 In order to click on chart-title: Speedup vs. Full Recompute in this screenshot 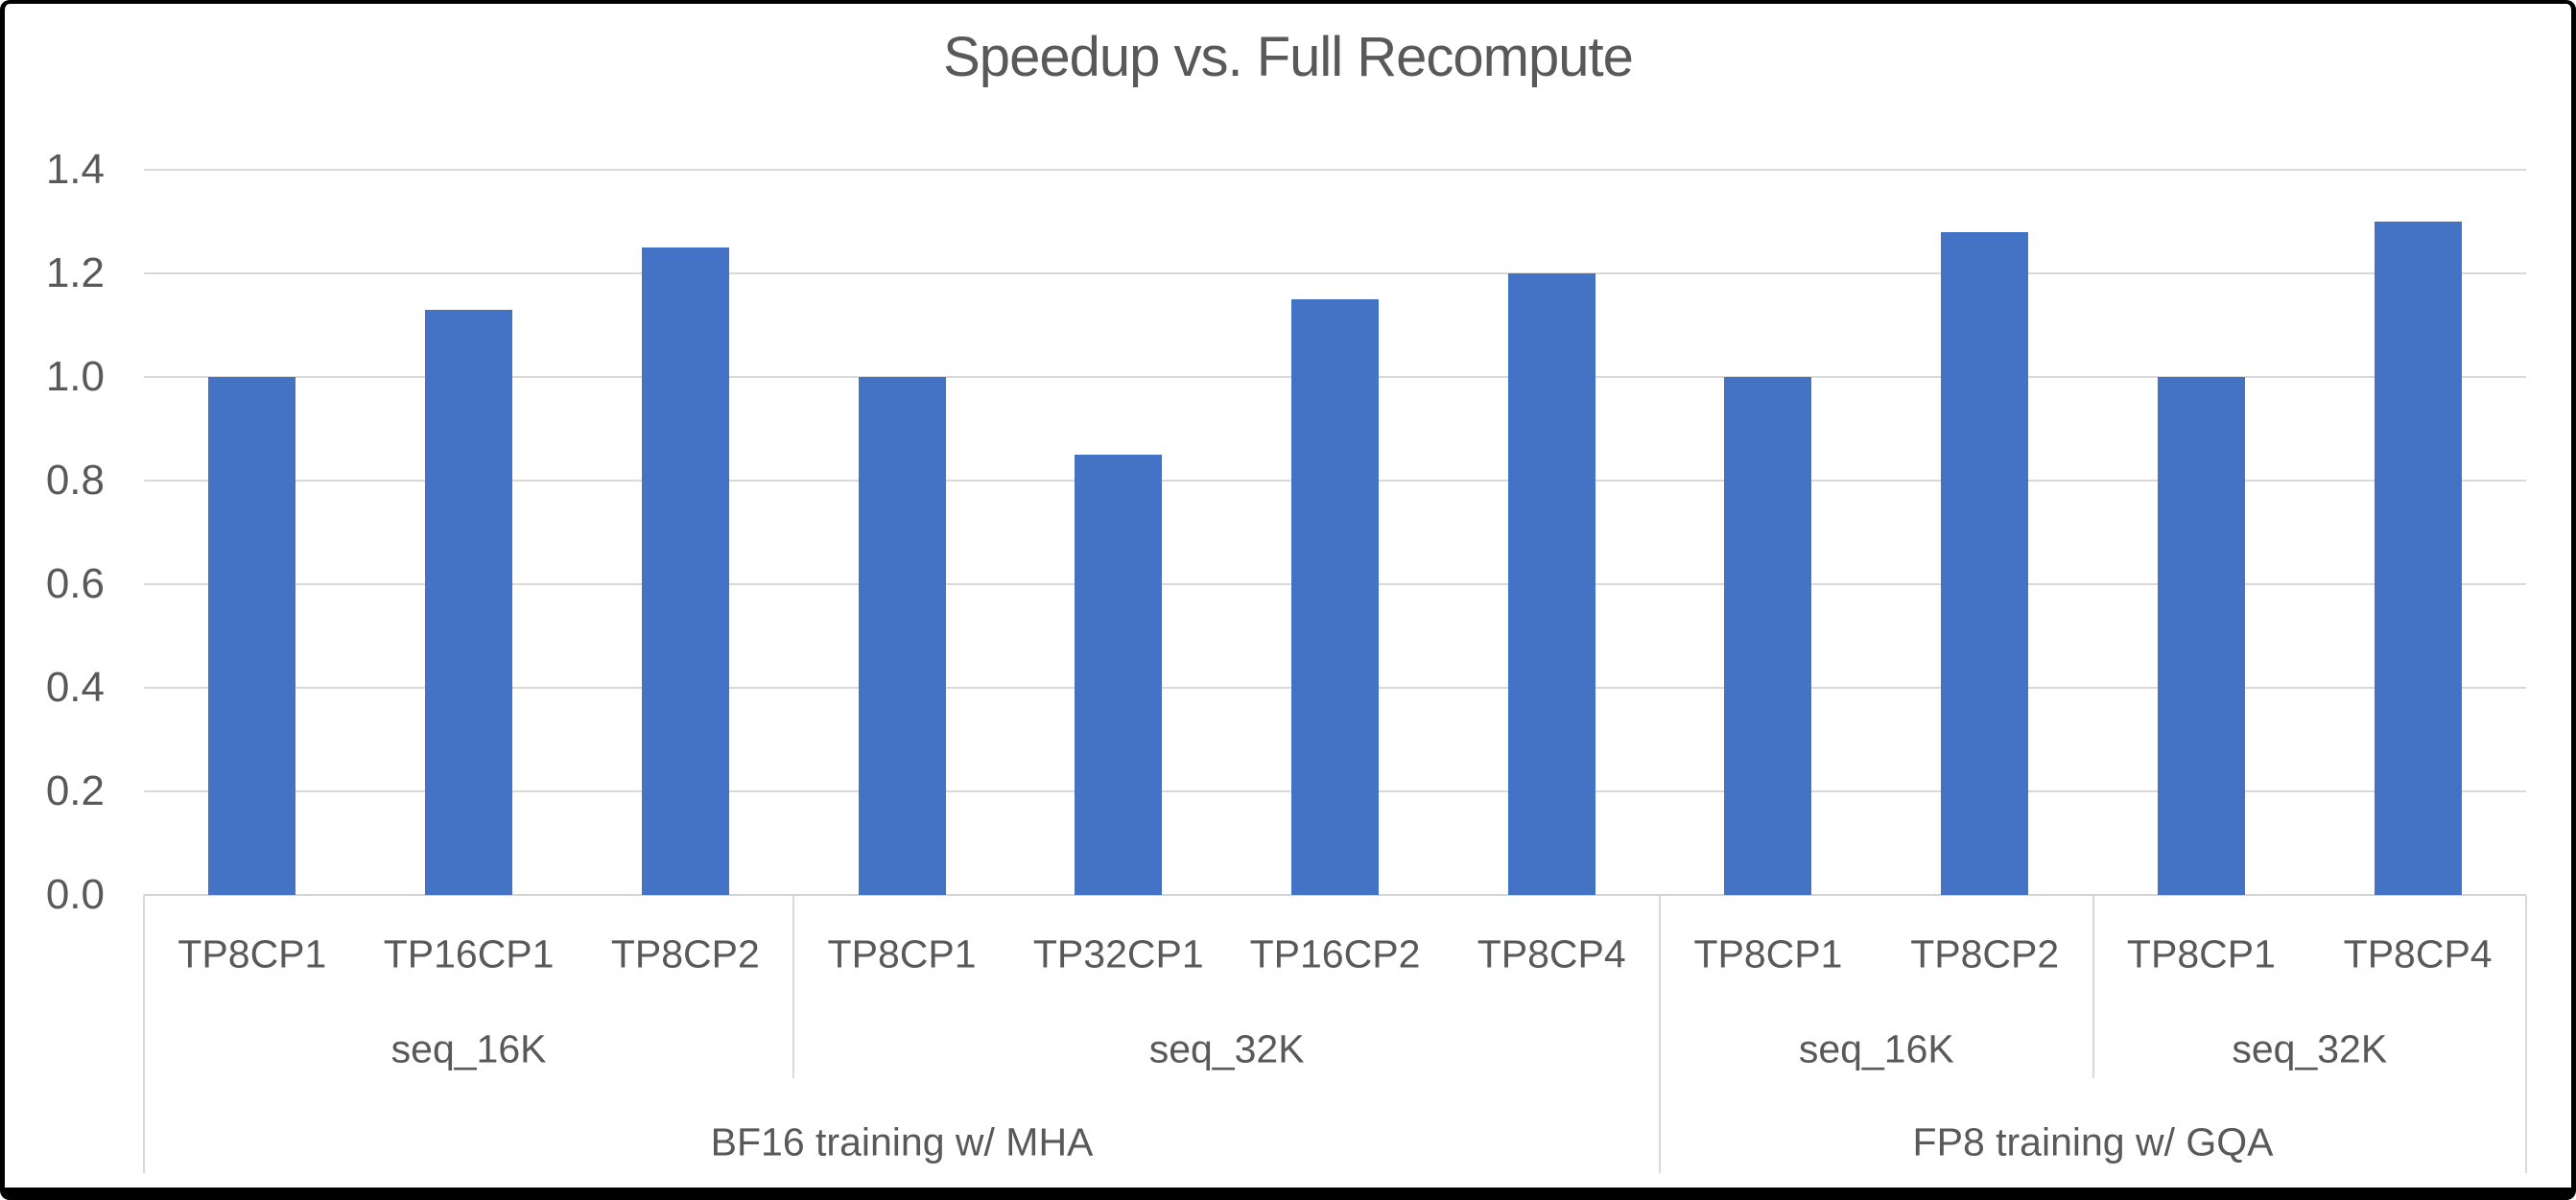, I will do `click(1288, 57)`.